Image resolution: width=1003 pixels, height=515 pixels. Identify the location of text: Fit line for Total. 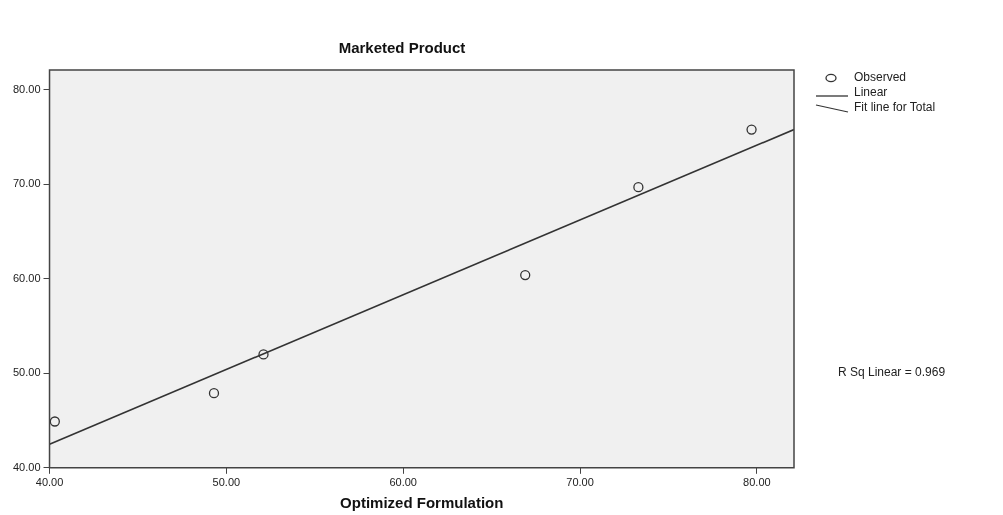
(895, 107).